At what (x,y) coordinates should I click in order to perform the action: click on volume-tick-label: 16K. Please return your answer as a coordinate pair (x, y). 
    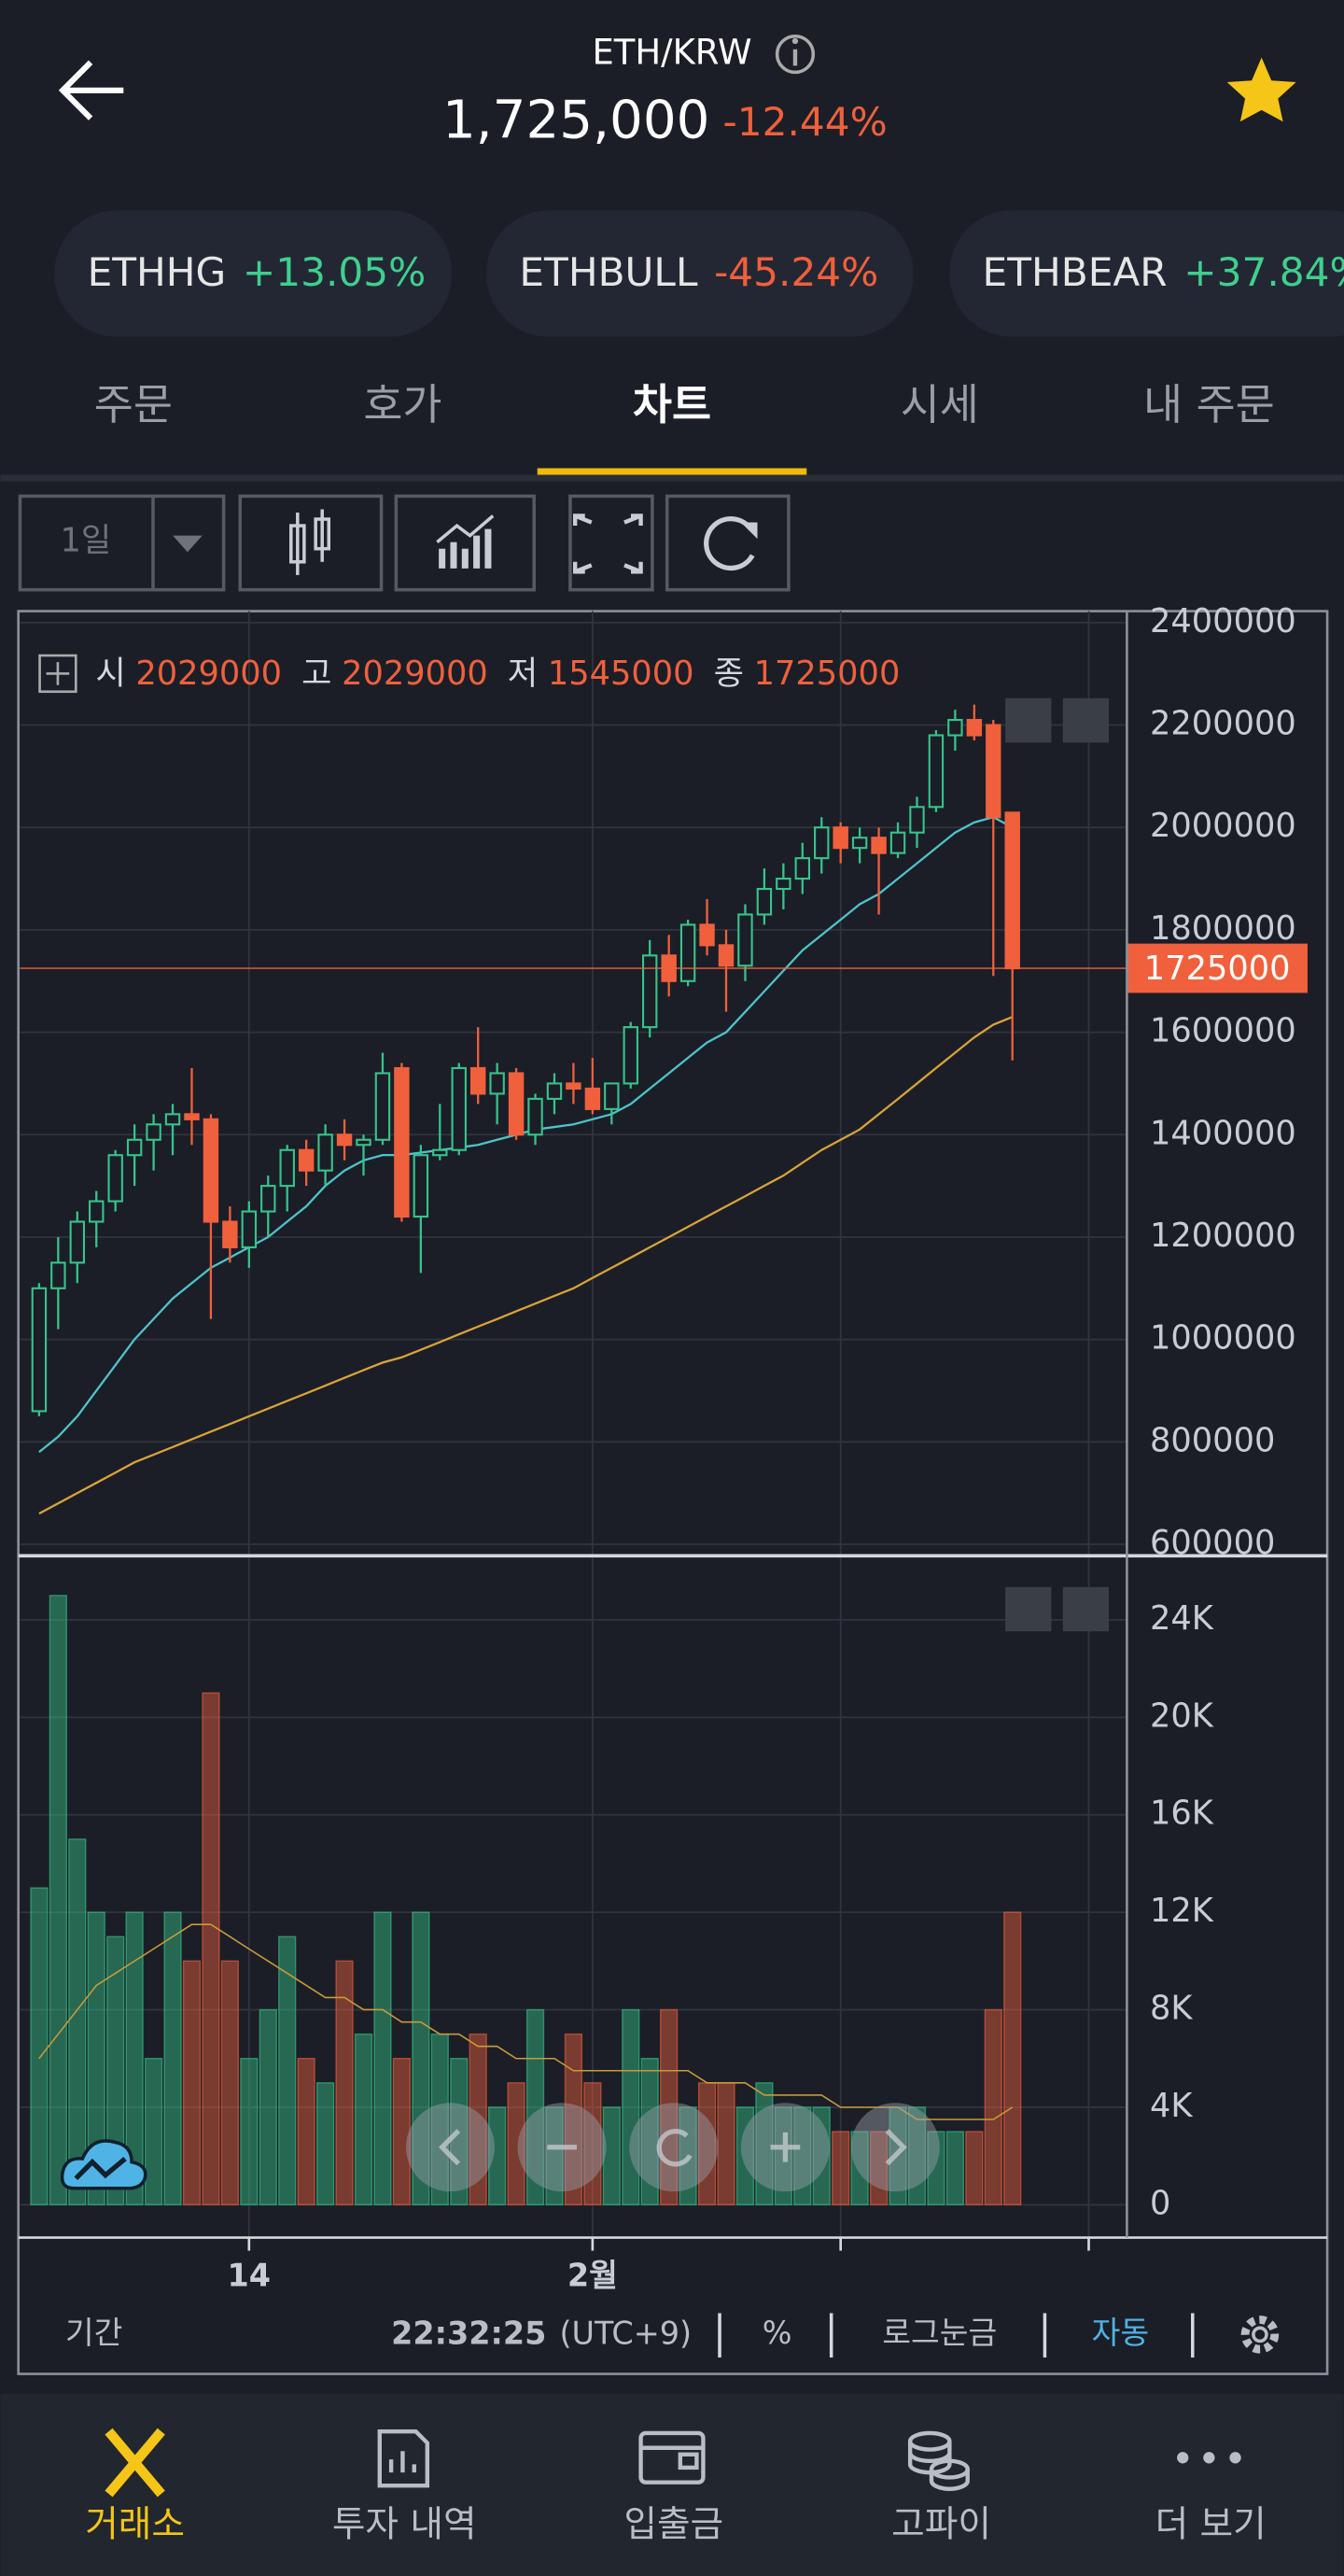
    Looking at the image, I should click on (1182, 1814).